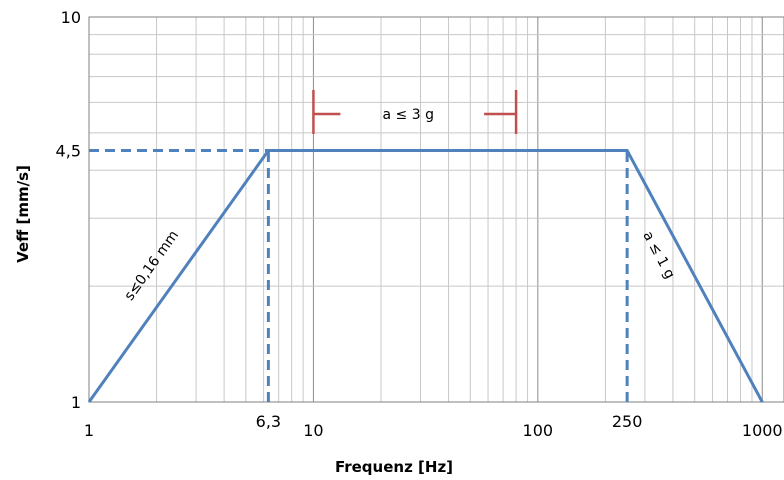 The width and height of the screenshot is (784, 480). What do you see at coordinates (268, 421) in the screenshot?
I see `x-tick-label: 6,3` at bounding box center [268, 421].